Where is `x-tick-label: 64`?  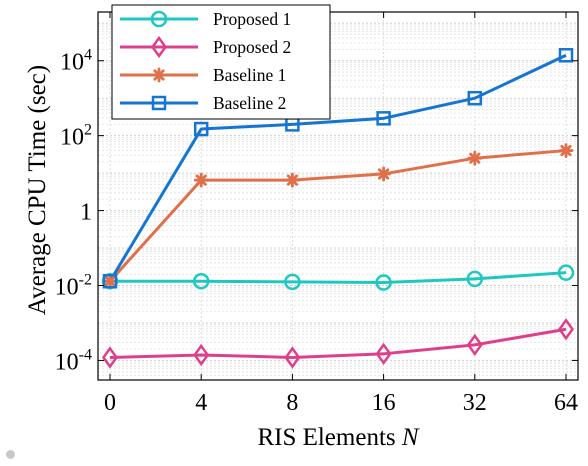 x-tick-label: 64 is located at coordinates (566, 403).